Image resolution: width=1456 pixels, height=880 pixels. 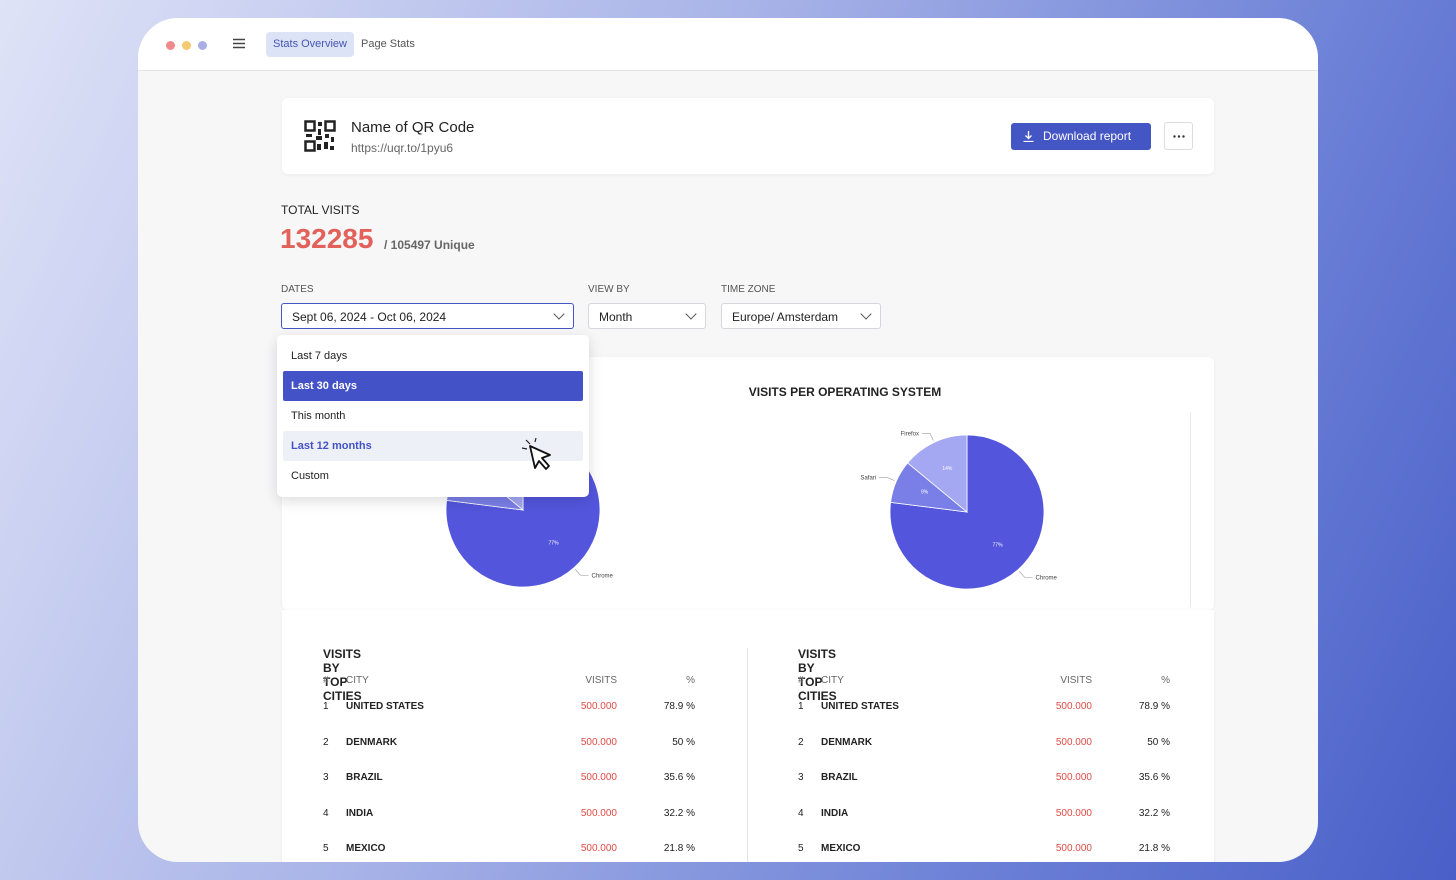 I want to click on unique-visits: / 105497 Unique, so click(x=429, y=245).